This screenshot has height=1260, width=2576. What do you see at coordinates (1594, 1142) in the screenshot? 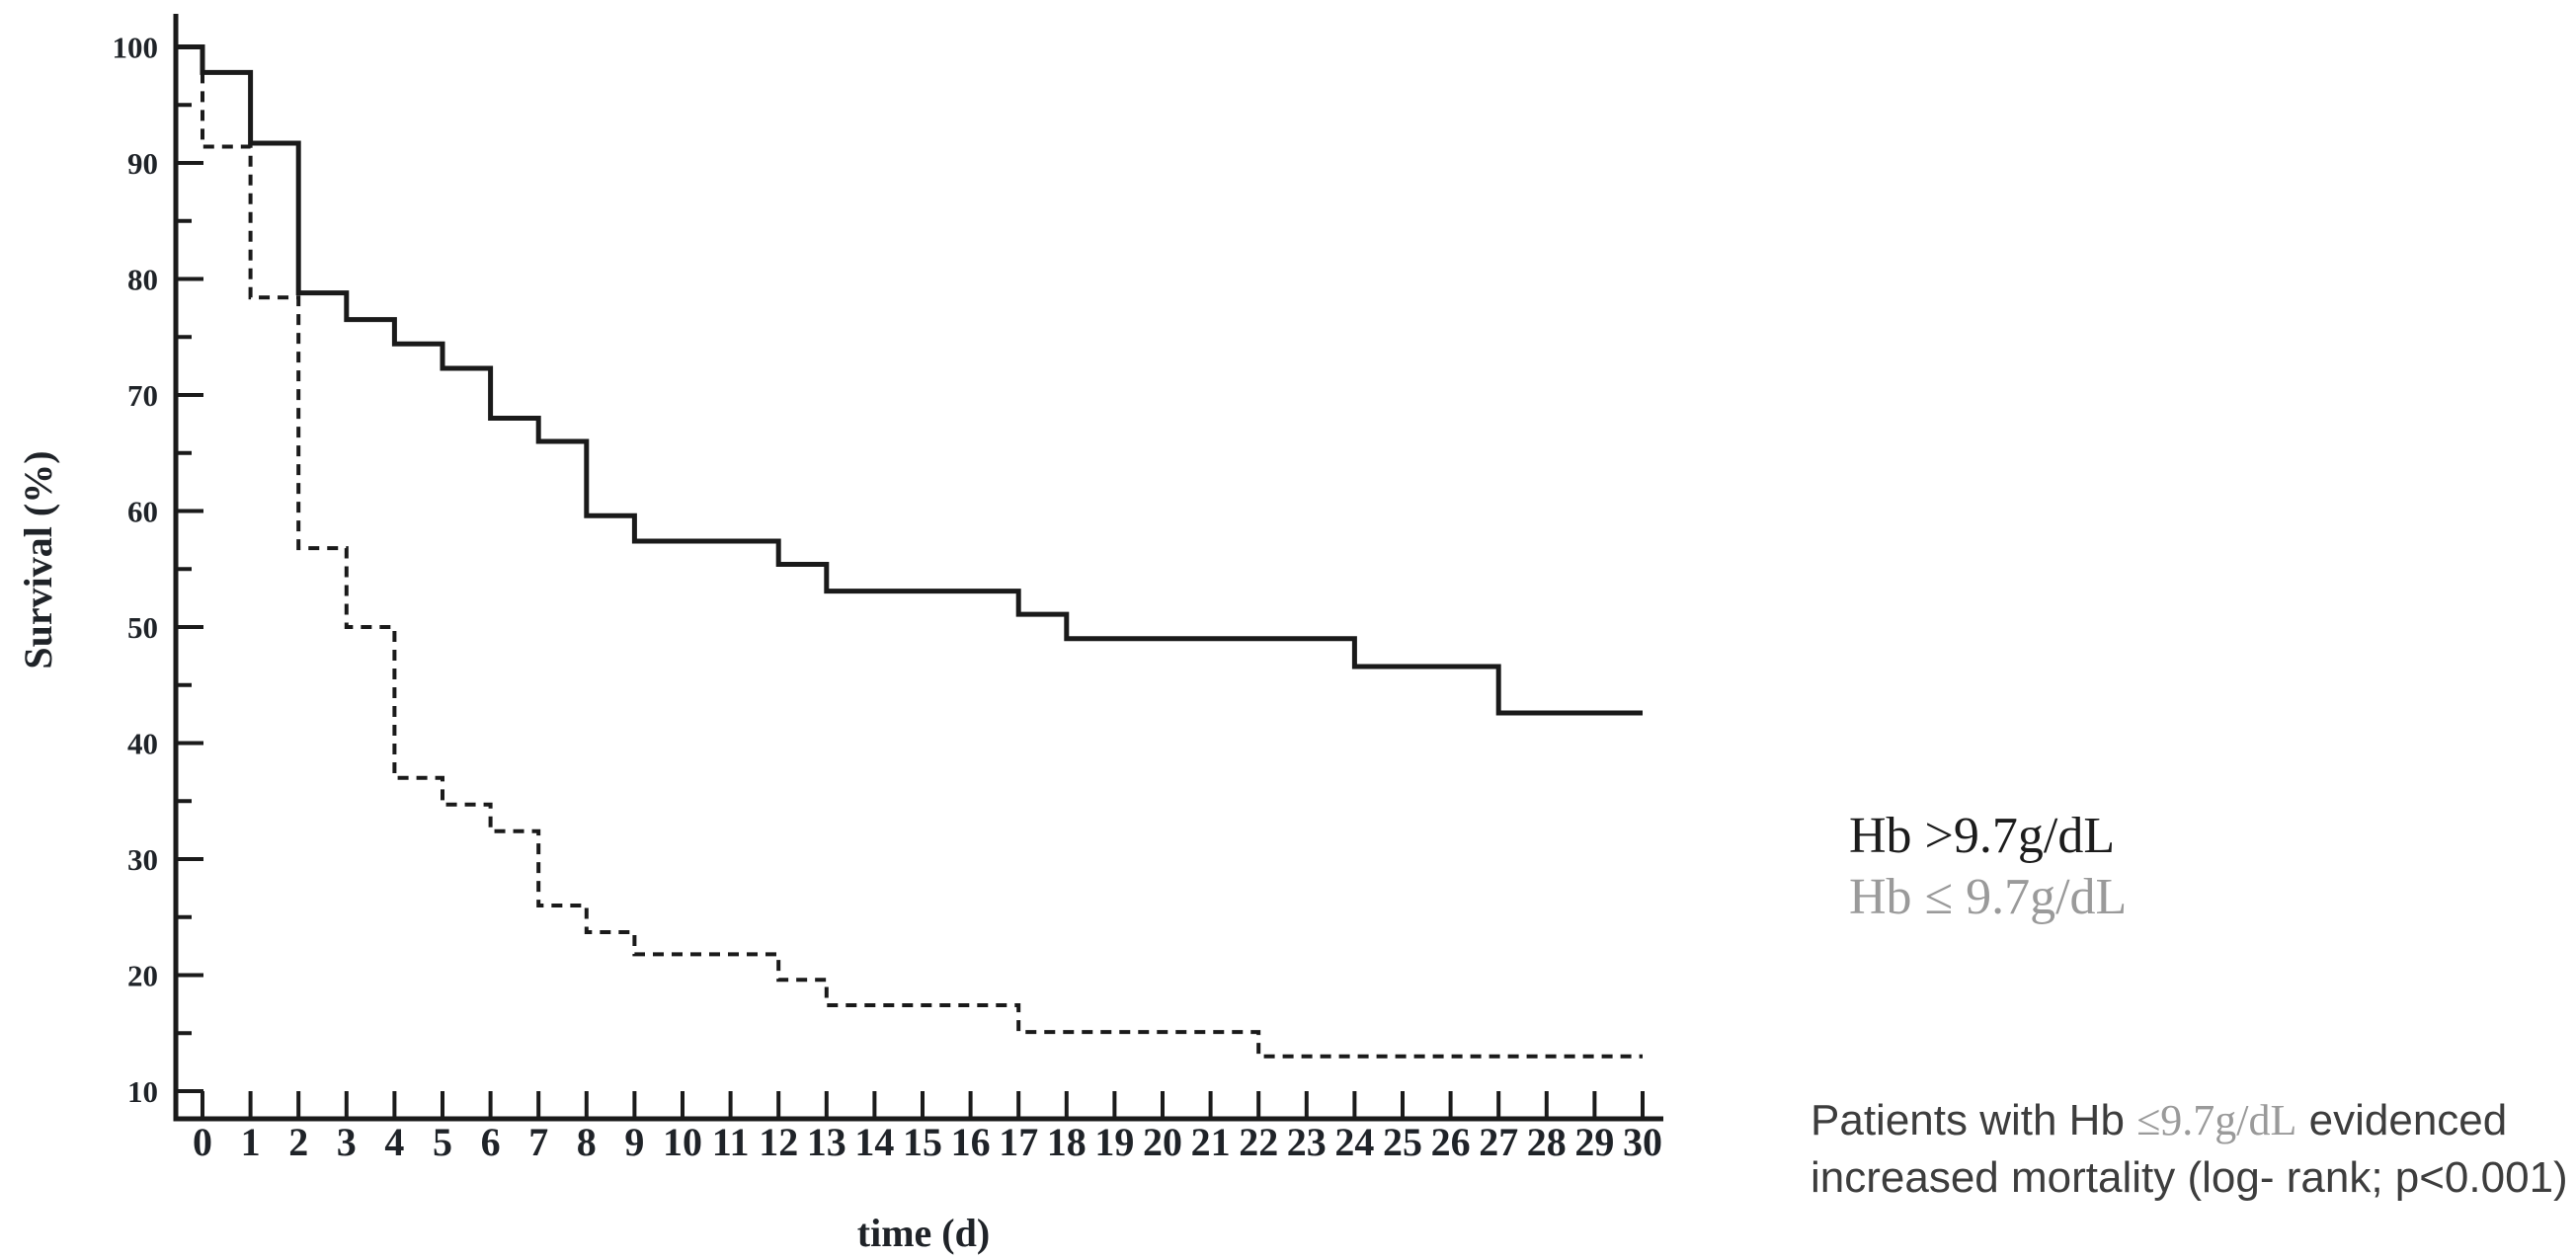
I see `x-tick-label: 29` at bounding box center [1594, 1142].